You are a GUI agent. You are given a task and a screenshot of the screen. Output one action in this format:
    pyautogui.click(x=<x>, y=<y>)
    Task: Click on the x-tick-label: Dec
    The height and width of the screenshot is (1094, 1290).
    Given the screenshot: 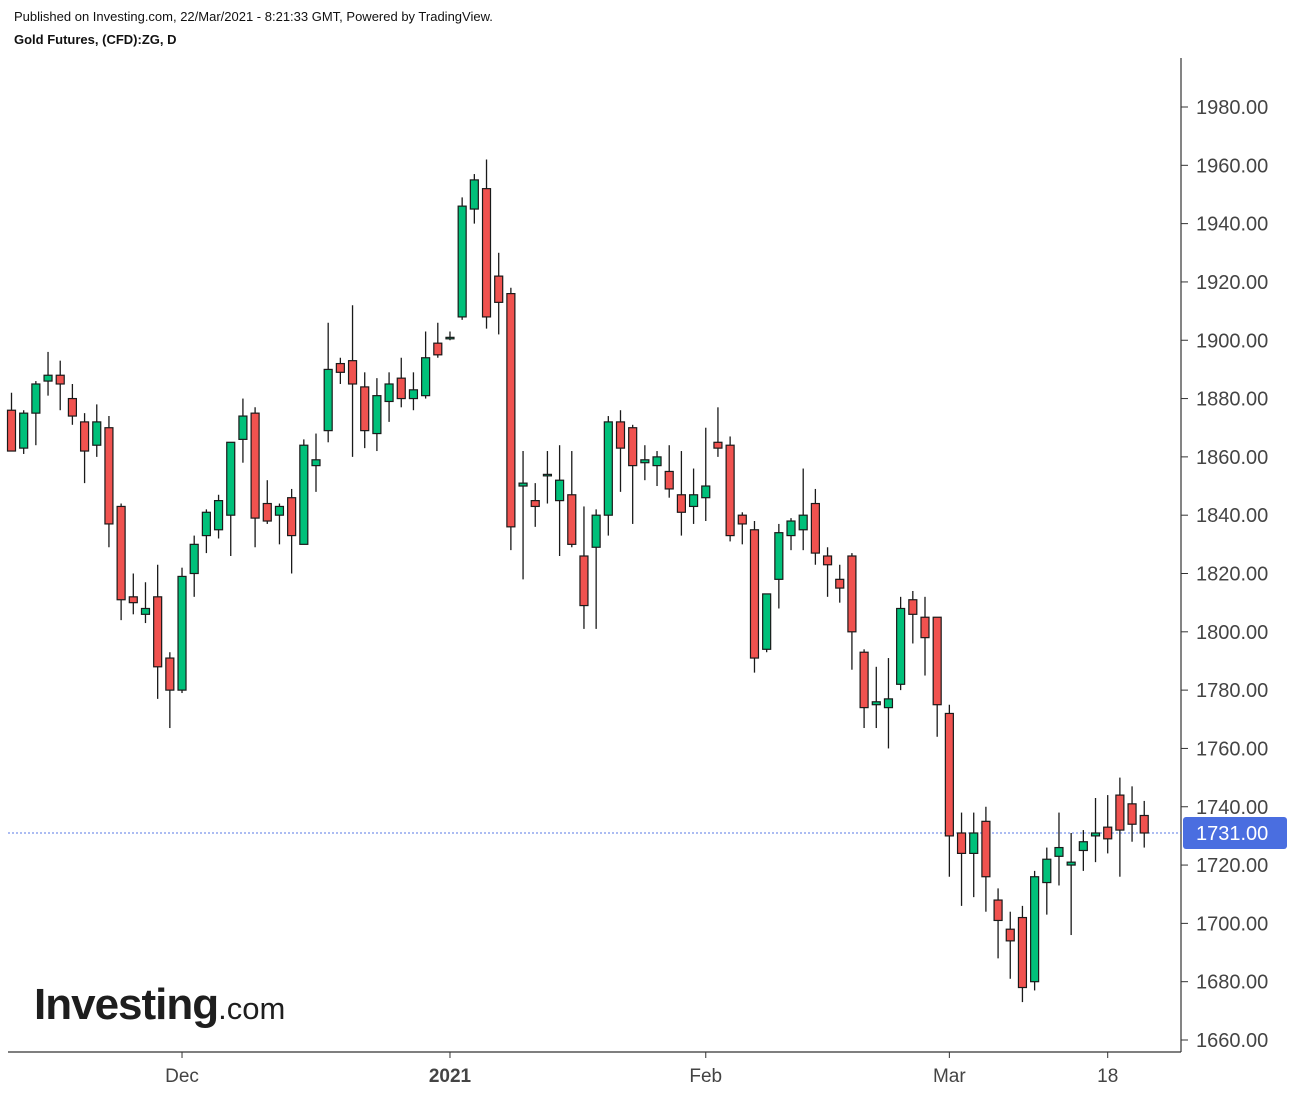 What is the action you would take?
    pyautogui.click(x=182, y=1076)
    